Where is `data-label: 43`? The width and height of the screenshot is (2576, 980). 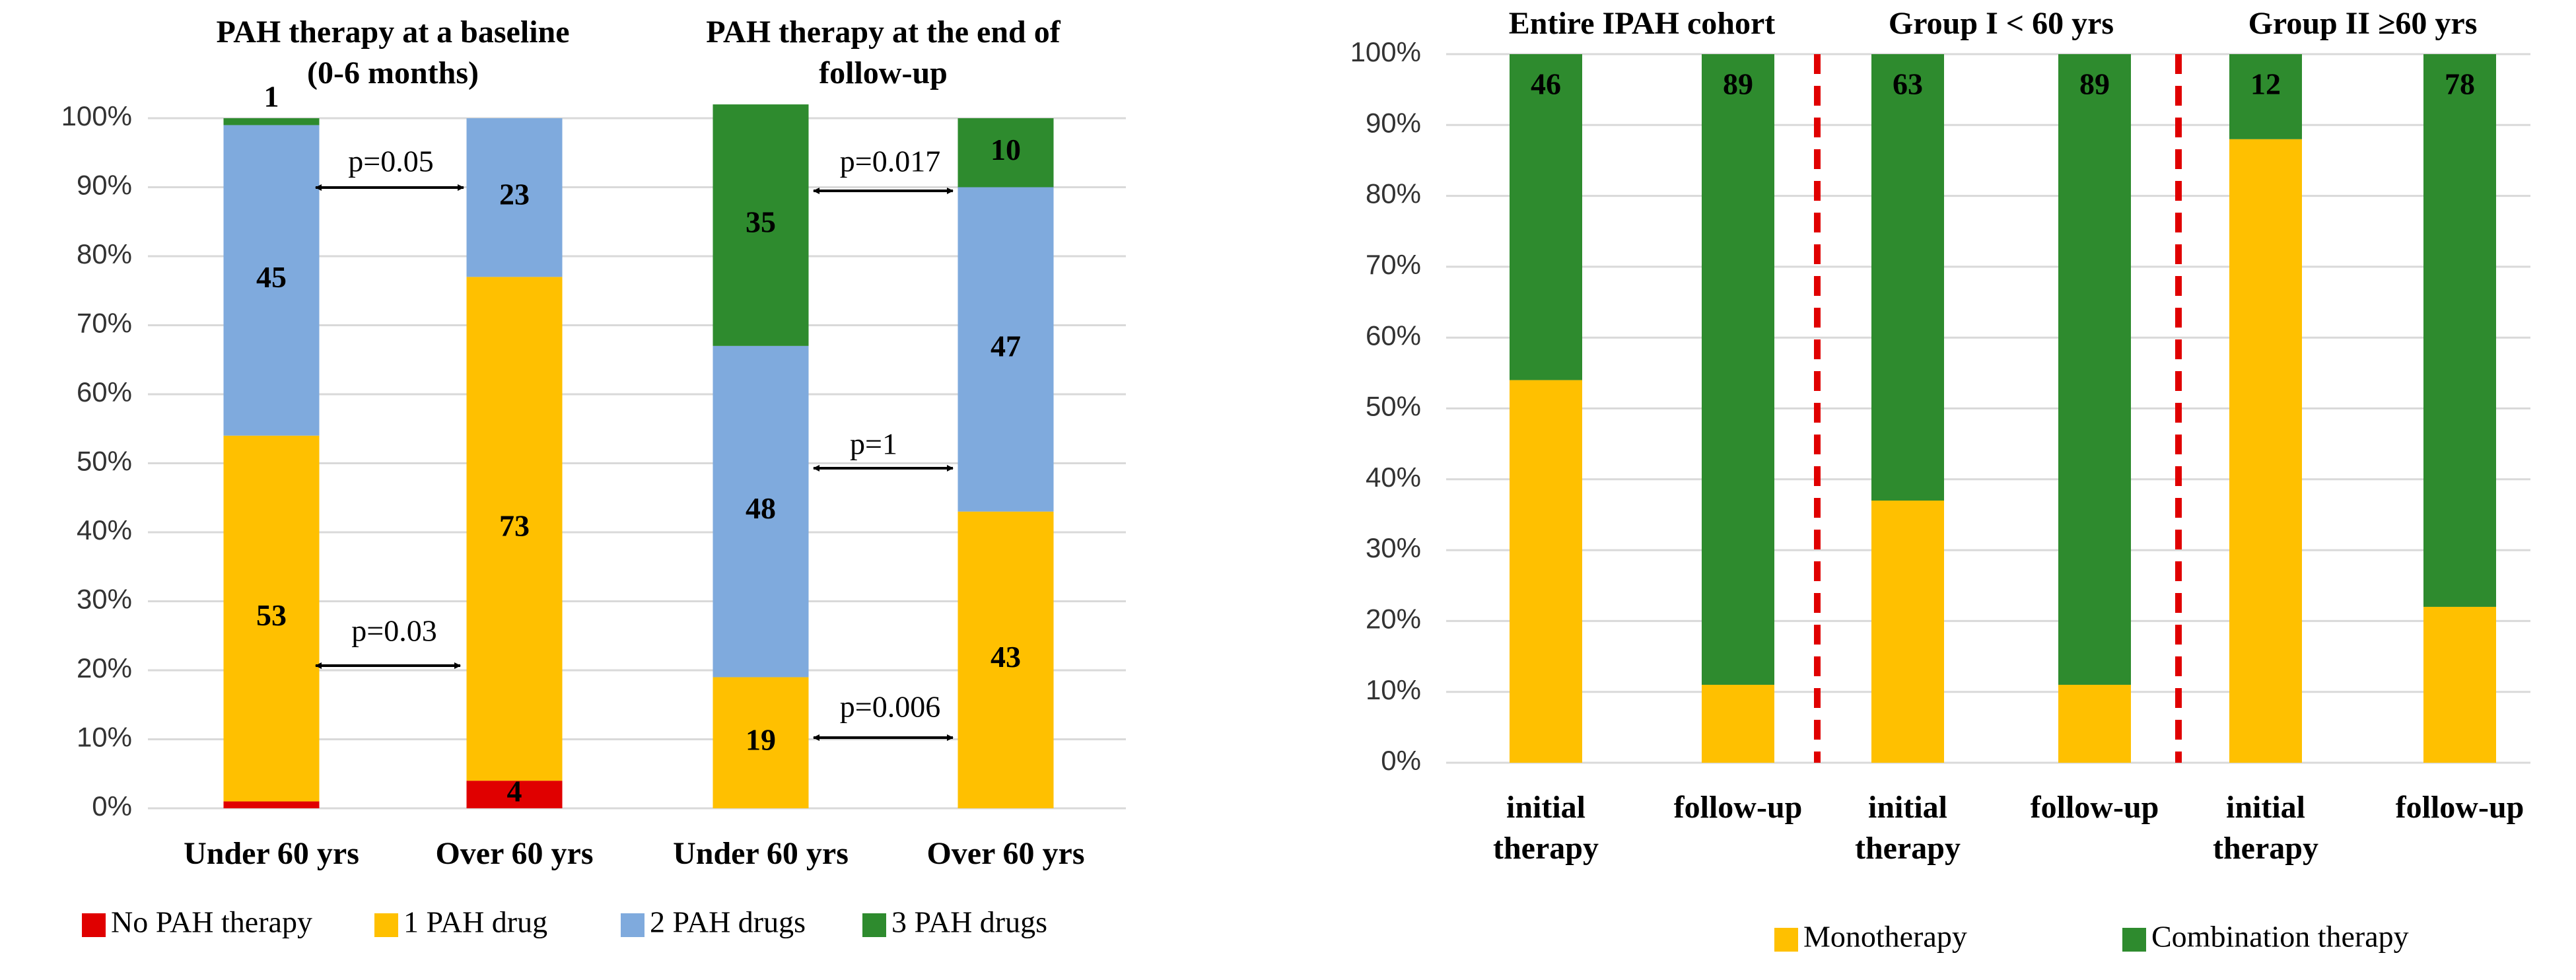
data-label: 43 is located at coordinates (1006, 657).